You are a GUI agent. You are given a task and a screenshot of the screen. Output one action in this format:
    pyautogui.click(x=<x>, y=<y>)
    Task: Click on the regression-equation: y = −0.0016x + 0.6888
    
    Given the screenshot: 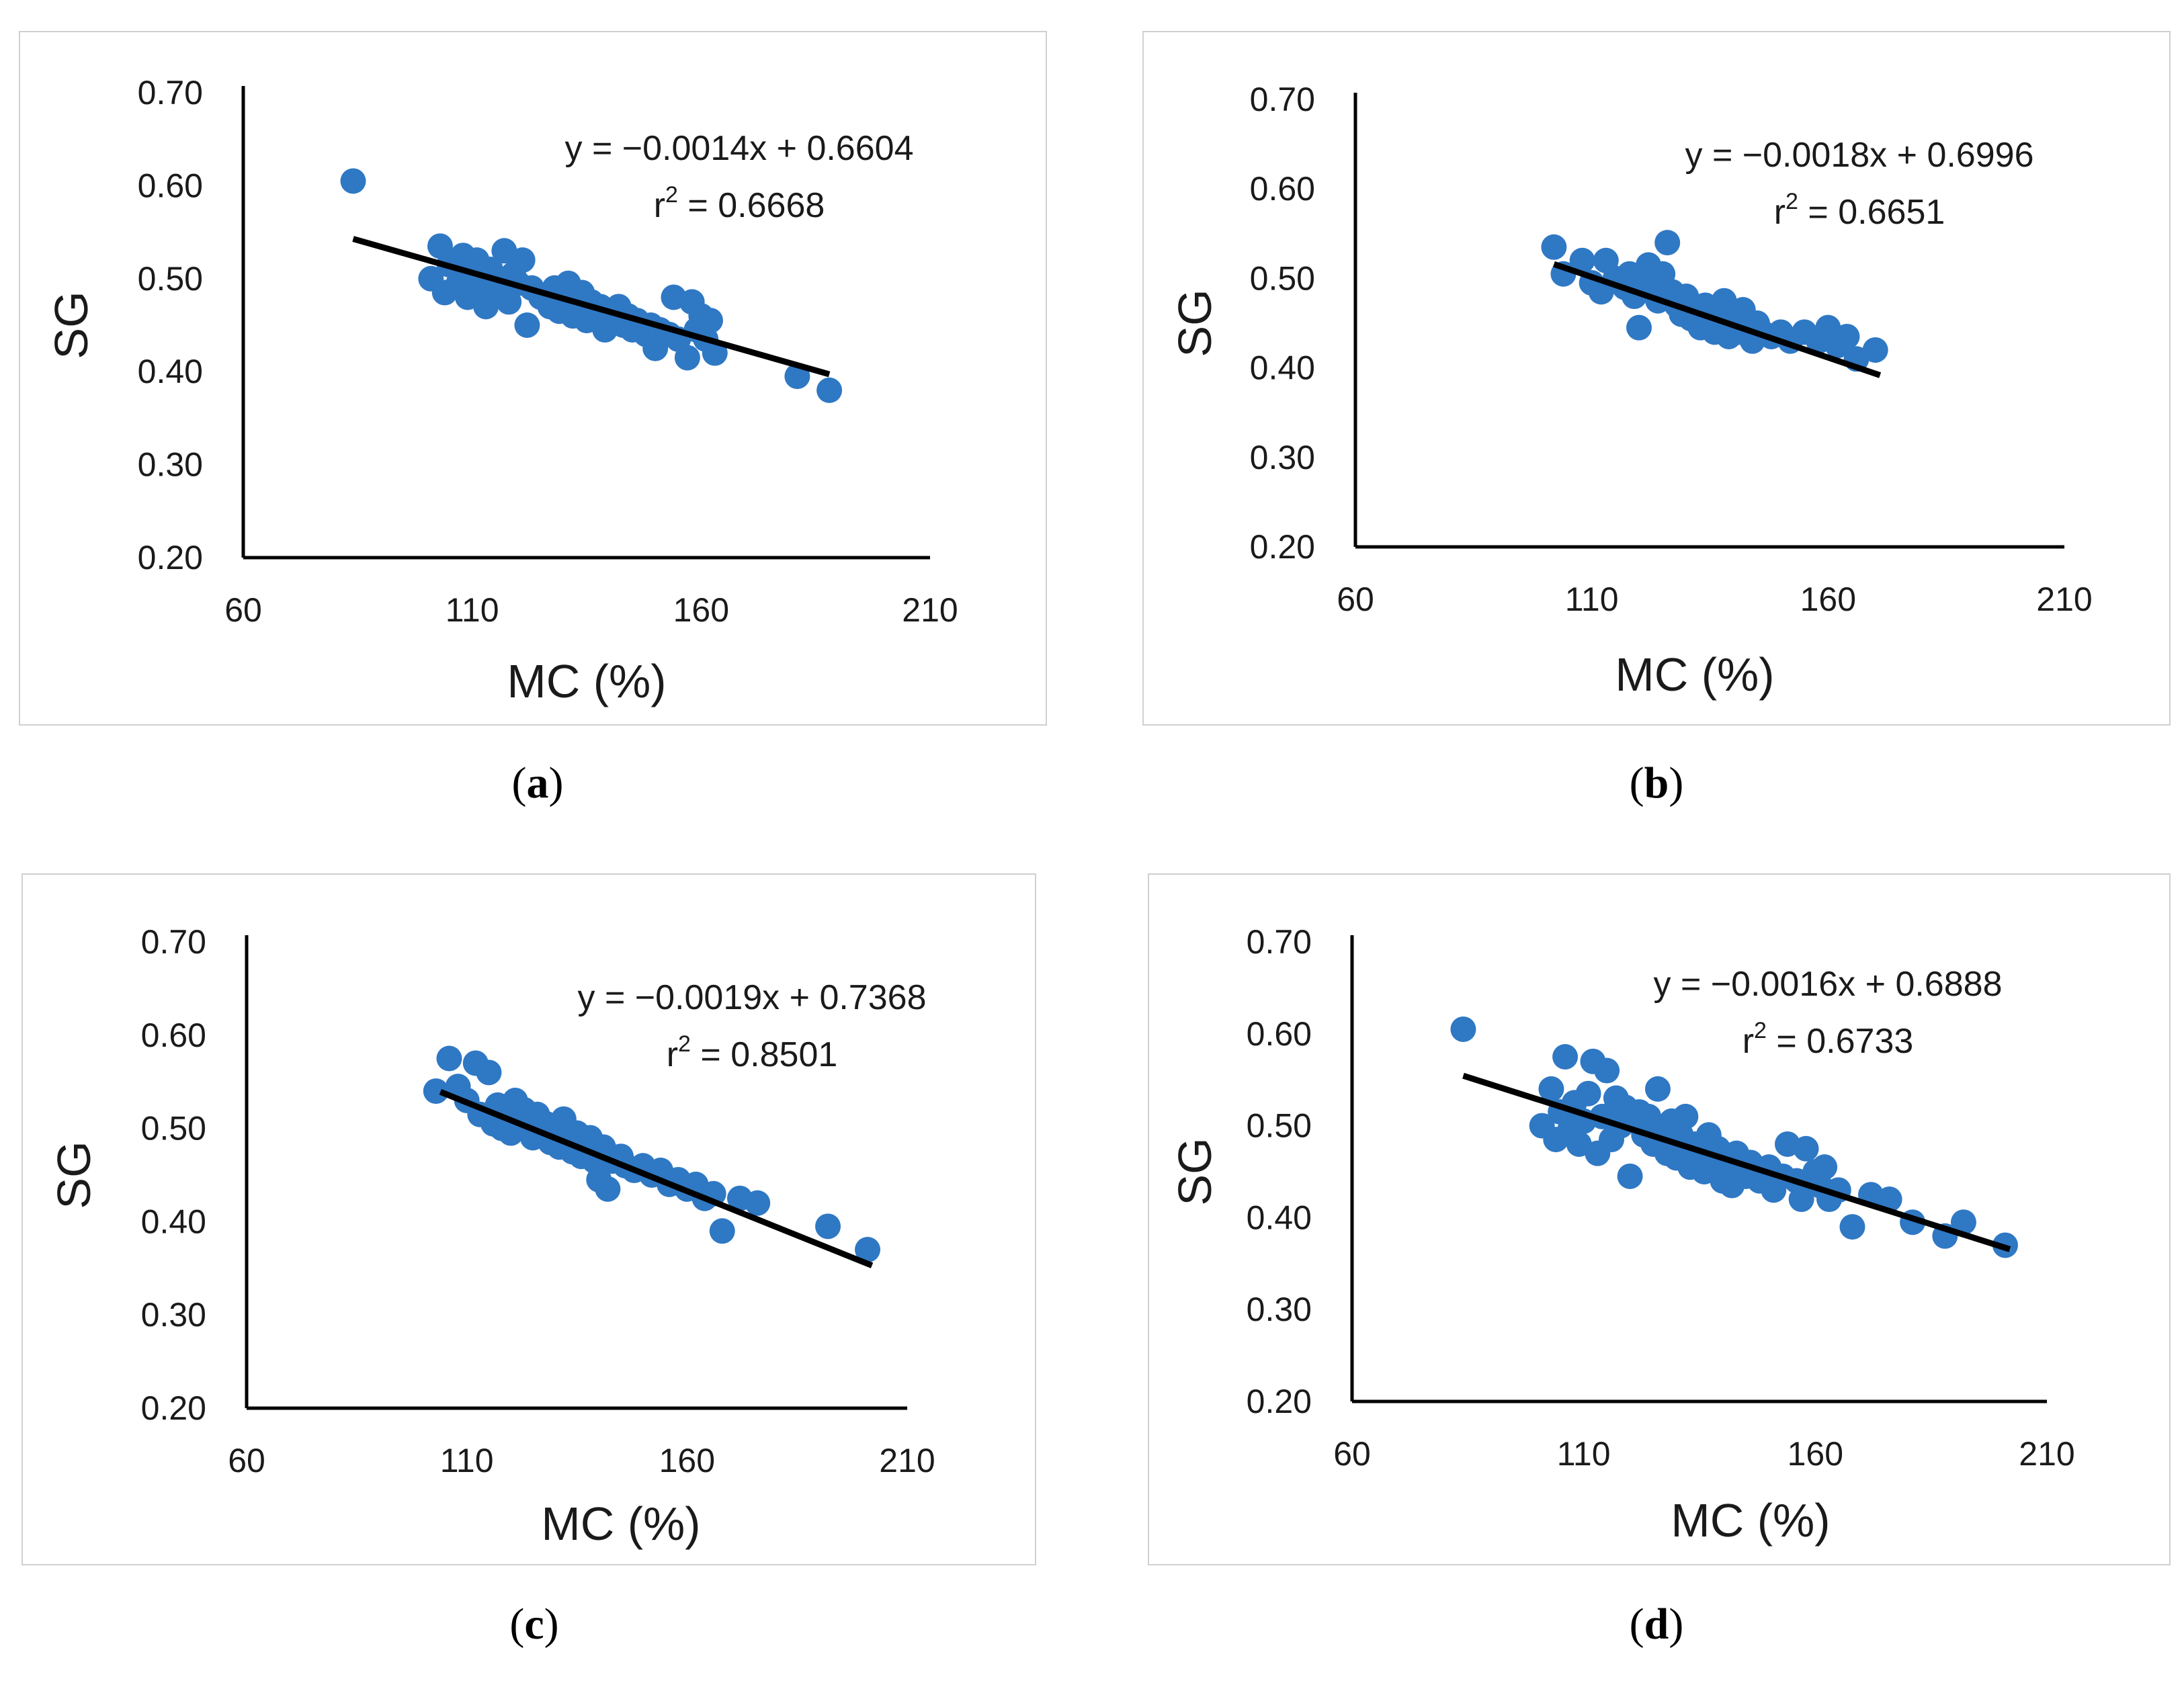 What is the action you would take?
    pyautogui.click(x=1829, y=984)
    